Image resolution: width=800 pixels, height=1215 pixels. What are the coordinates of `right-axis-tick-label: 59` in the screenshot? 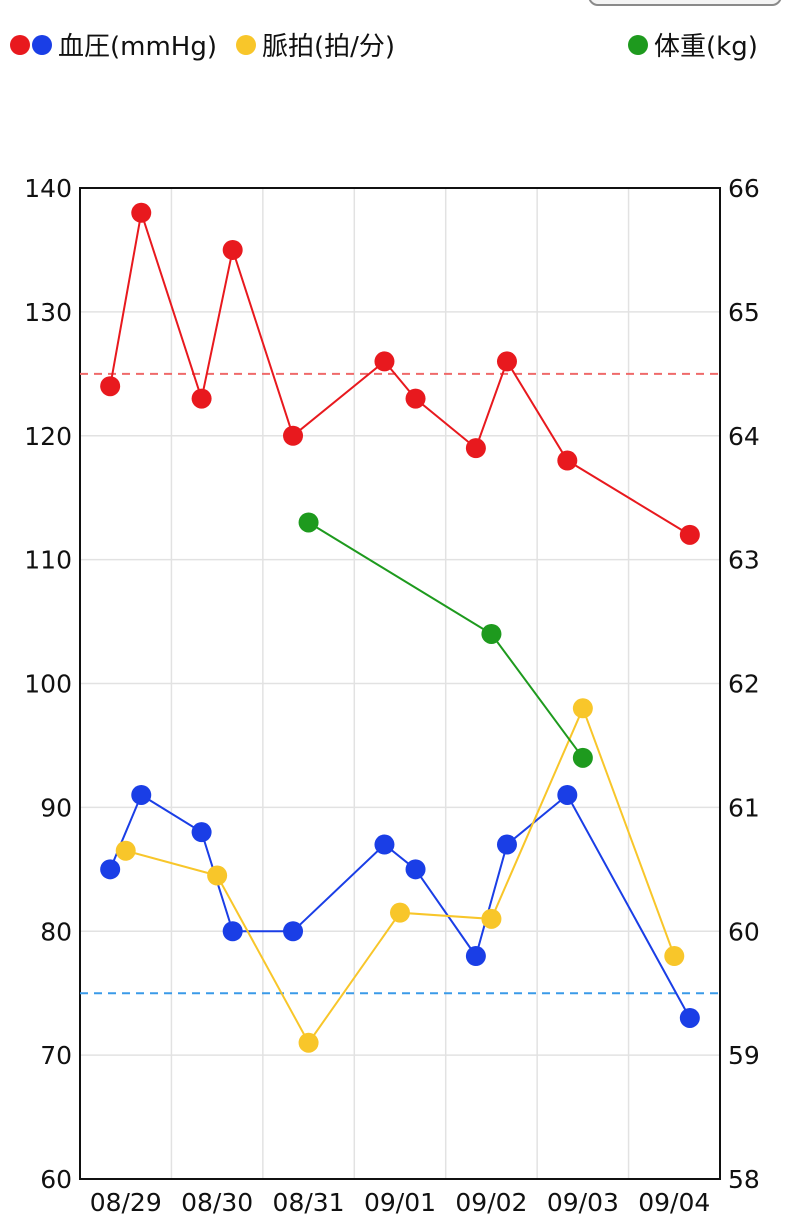 It's located at (744, 1055).